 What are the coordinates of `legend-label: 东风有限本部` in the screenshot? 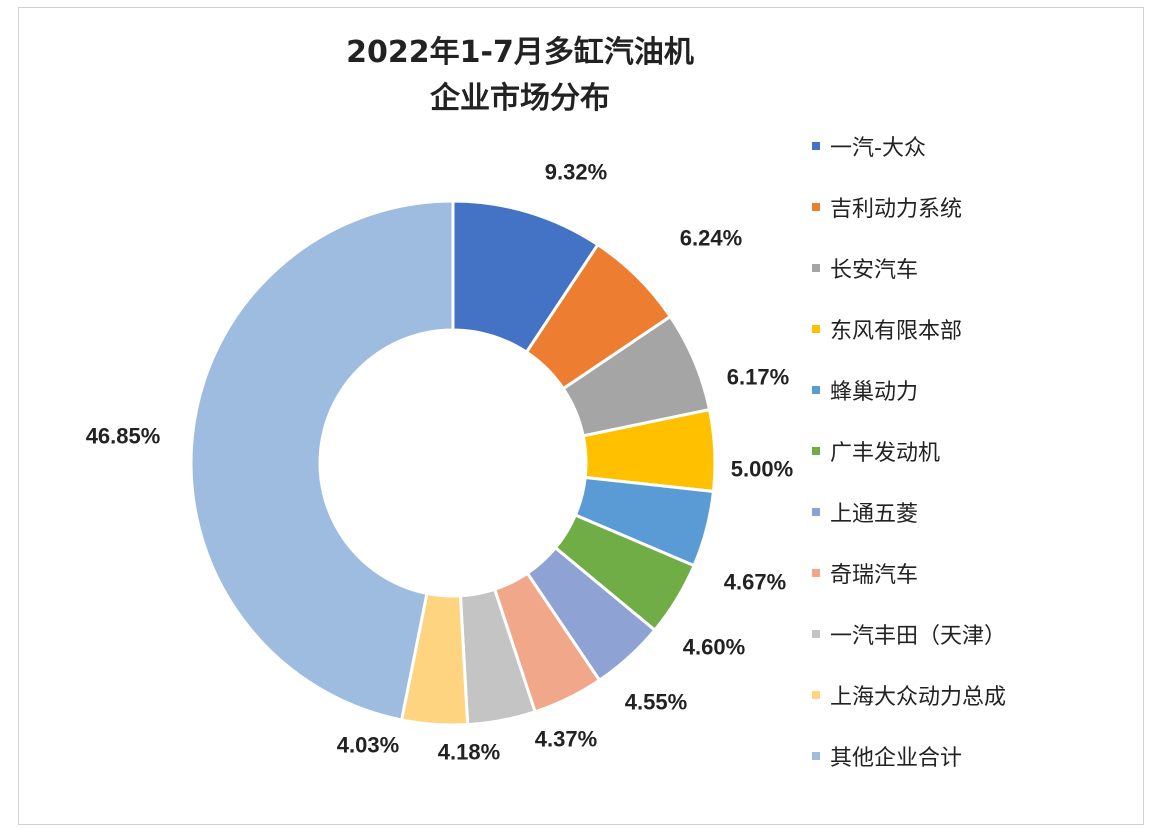 It's located at (896, 331).